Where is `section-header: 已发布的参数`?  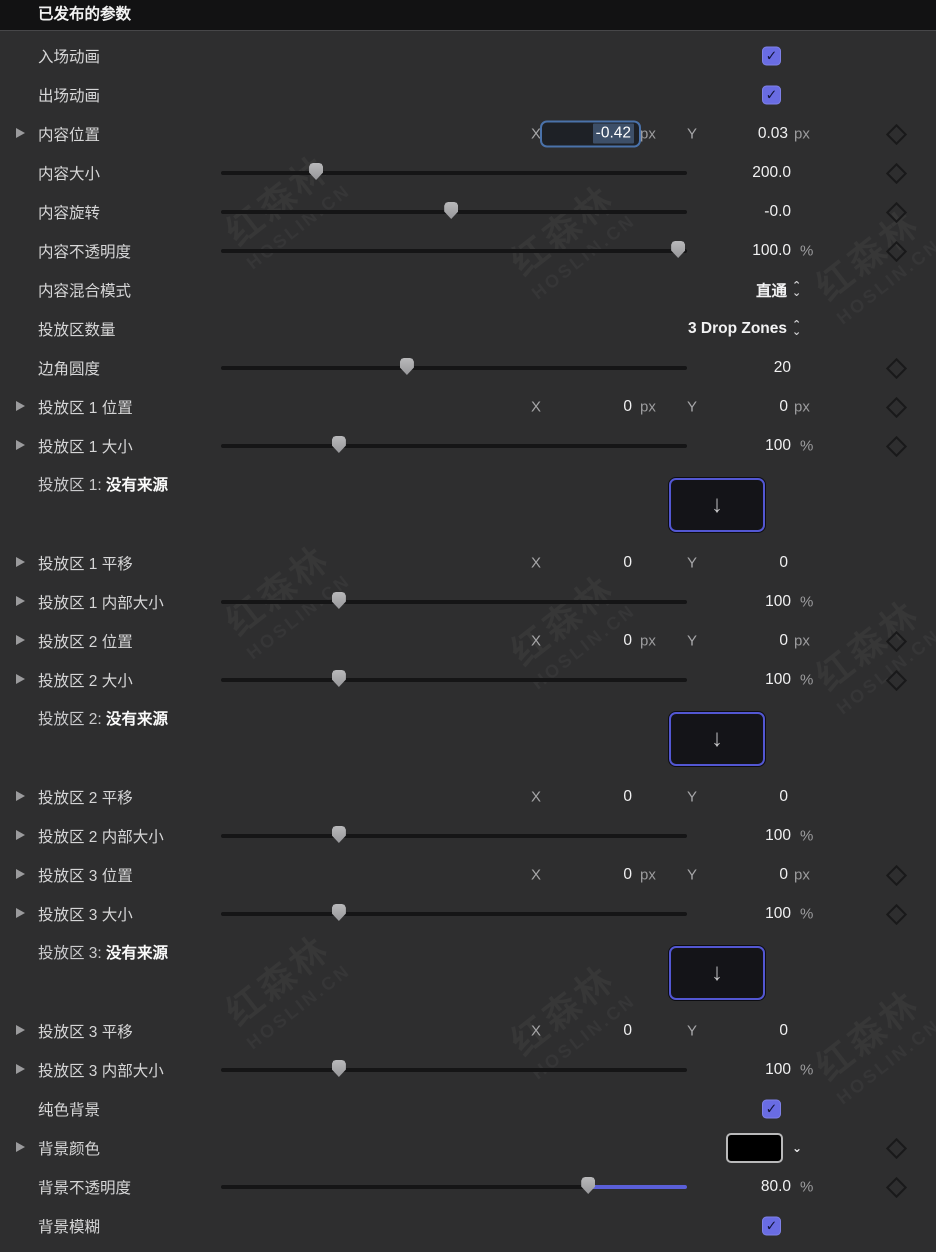
section-header: 已发布的参数 is located at coordinates (468, 15).